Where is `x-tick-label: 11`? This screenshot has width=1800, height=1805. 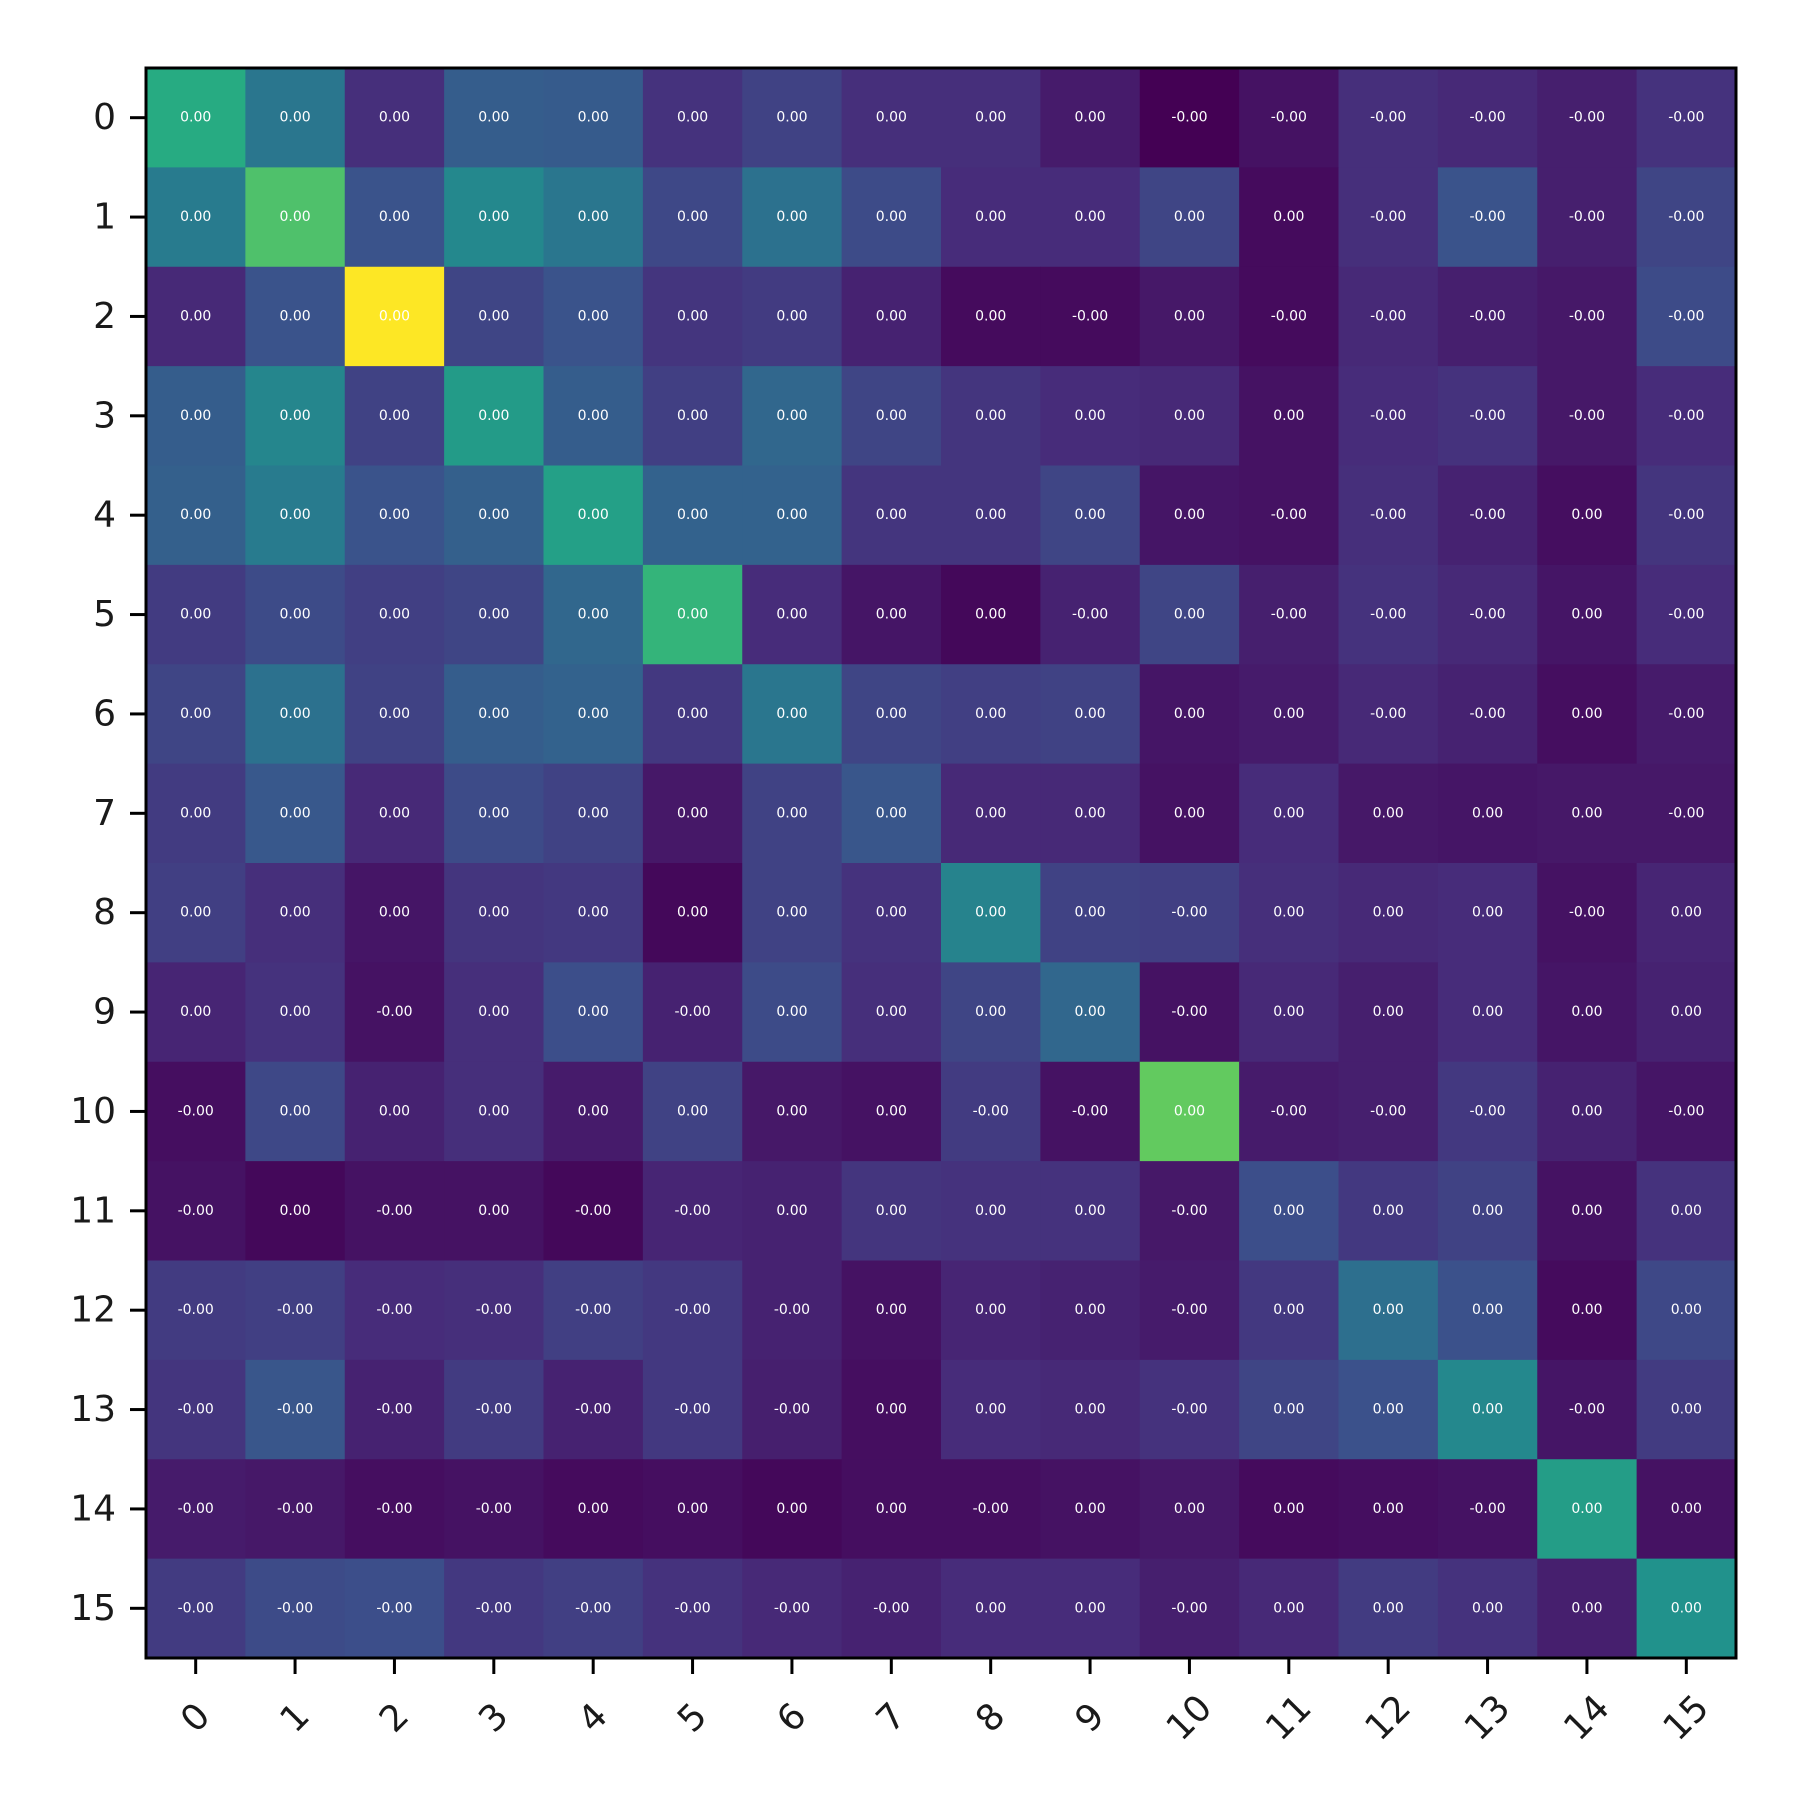
x-tick-label: 11 is located at coordinates (1288, 1717).